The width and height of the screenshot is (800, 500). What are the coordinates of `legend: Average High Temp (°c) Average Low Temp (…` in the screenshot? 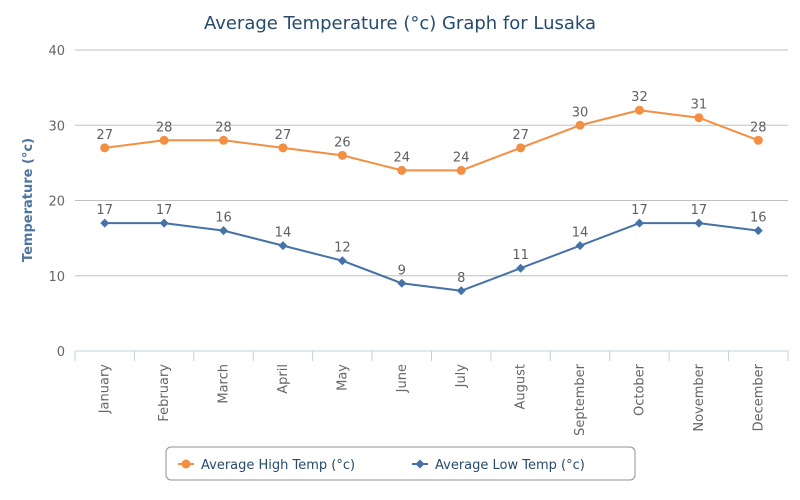 It's located at (400, 463).